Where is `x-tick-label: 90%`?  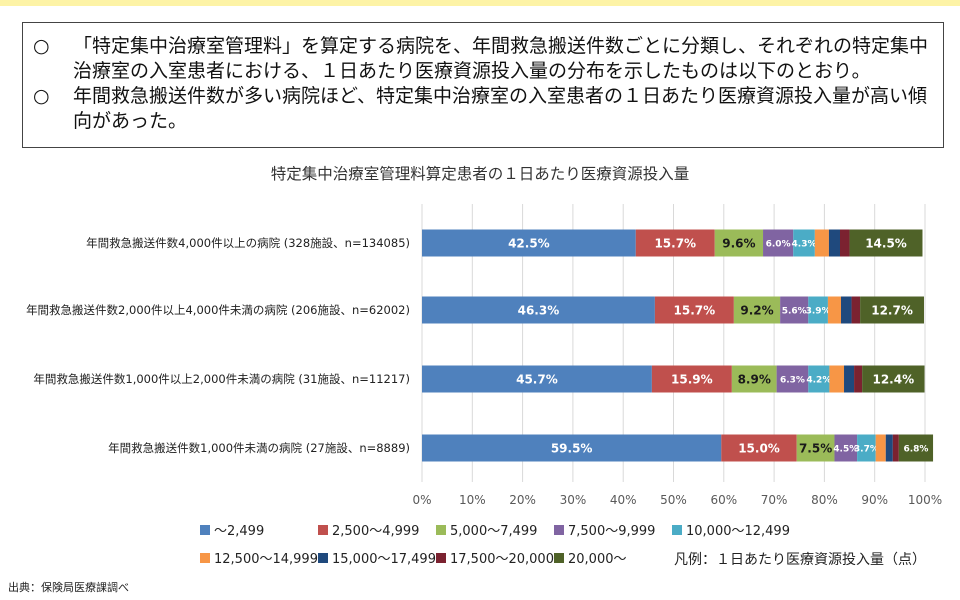
x-tick-label: 90% is located at coordinates (874, 500).